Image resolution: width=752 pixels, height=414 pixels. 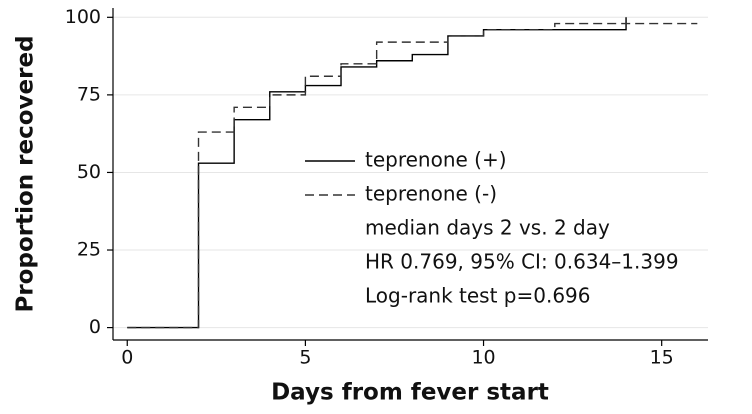 I want to click on x-tick-label: 5, so click(x=305, y=358).